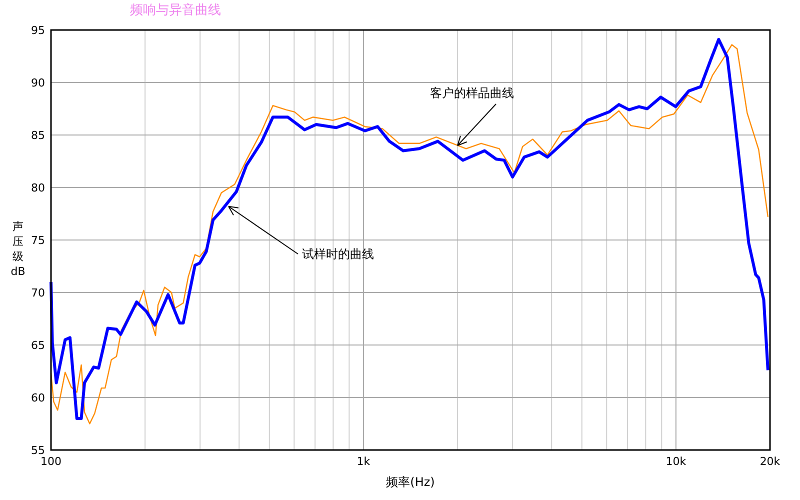 The width and height of the screenshot is (800, 500). Describe the element at coordinates (472, 93) in the screenshot. I see `annotation: 客户的样品曲线` at that location.